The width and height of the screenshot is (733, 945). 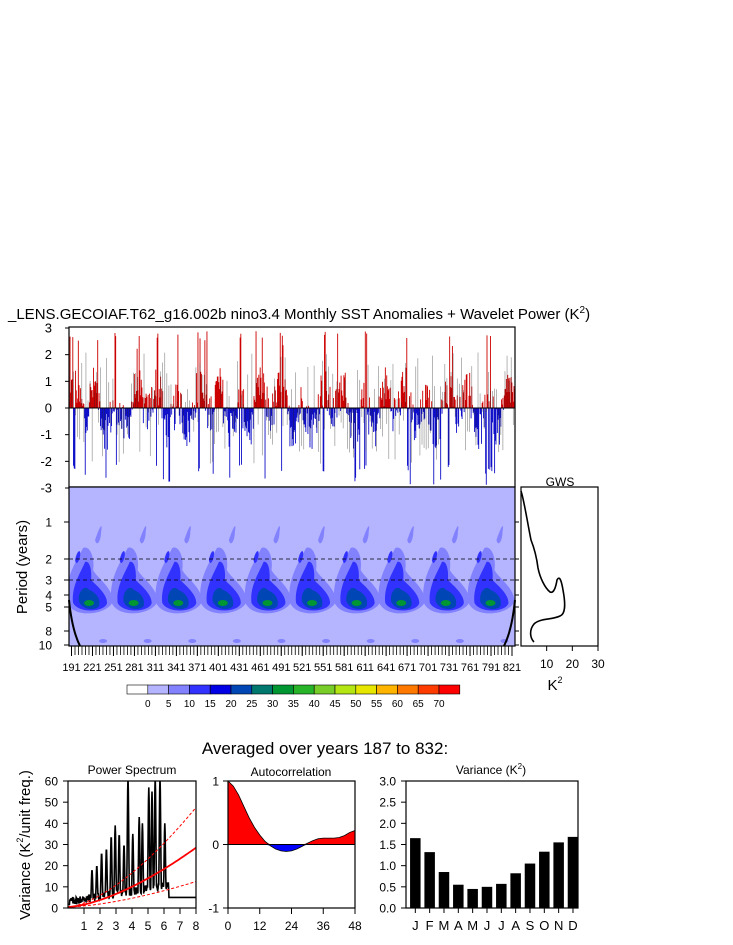 I want to click on main-title-close: ), so click(x=587, y=314).